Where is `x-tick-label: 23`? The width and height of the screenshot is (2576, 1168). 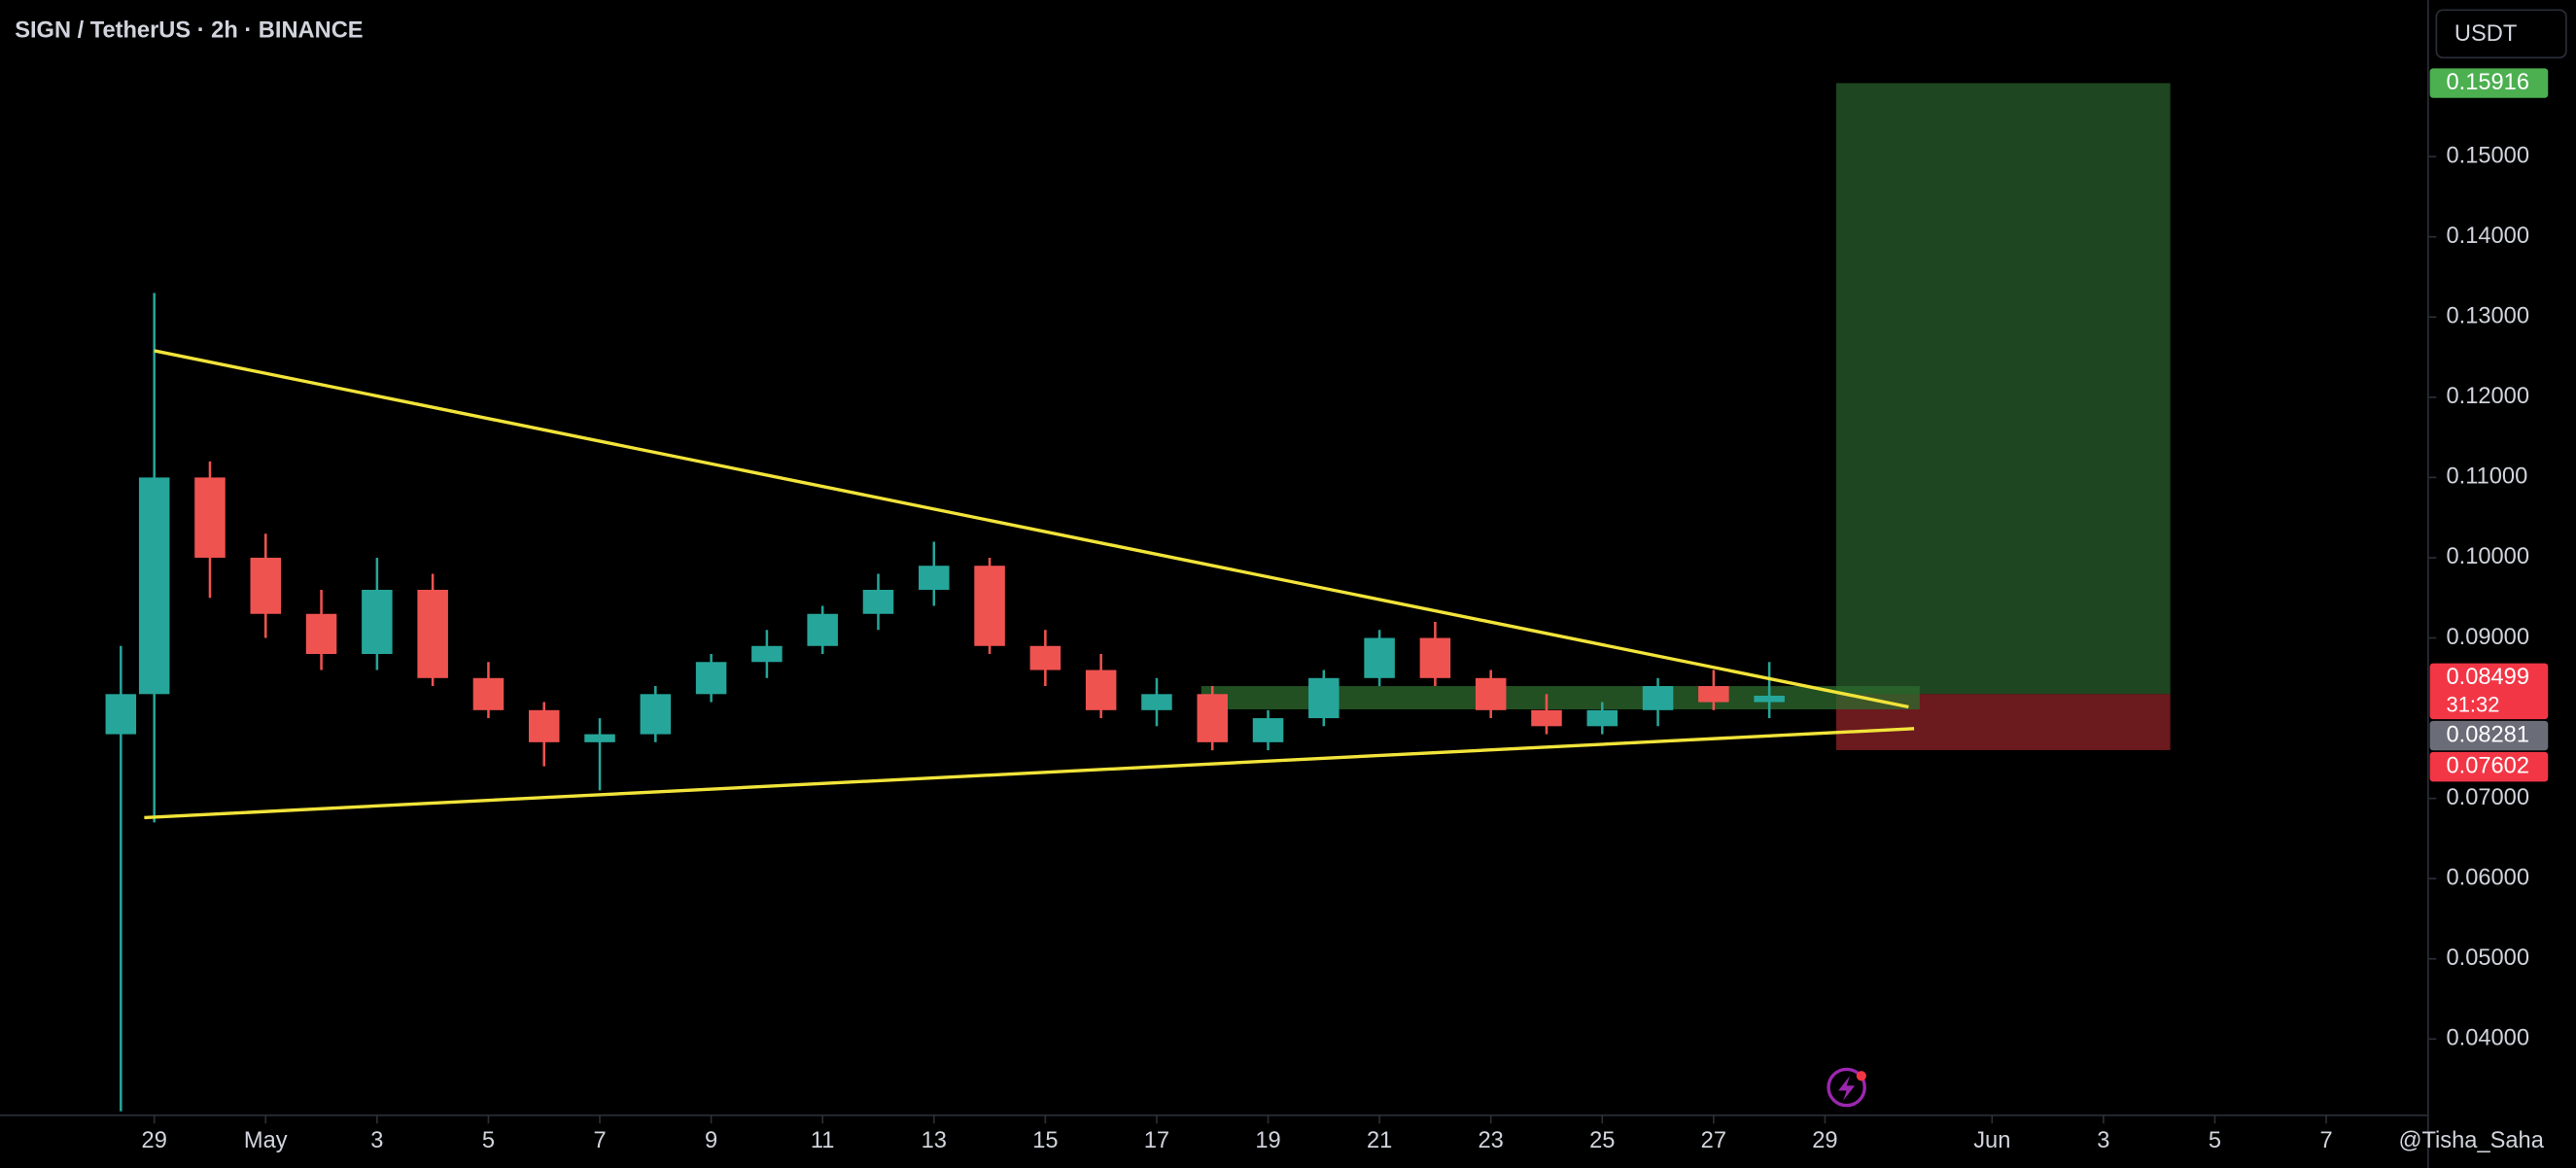
x-tick-label: 23 is located at coordinates (1491, 1140).